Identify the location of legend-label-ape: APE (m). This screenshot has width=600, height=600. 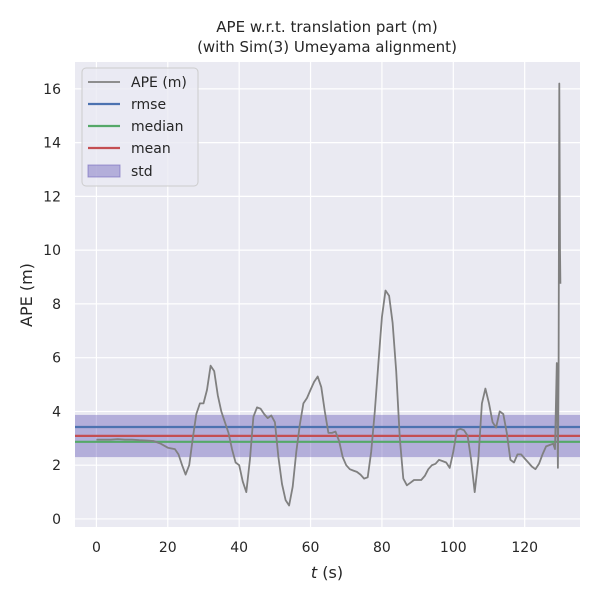
(159, 83).